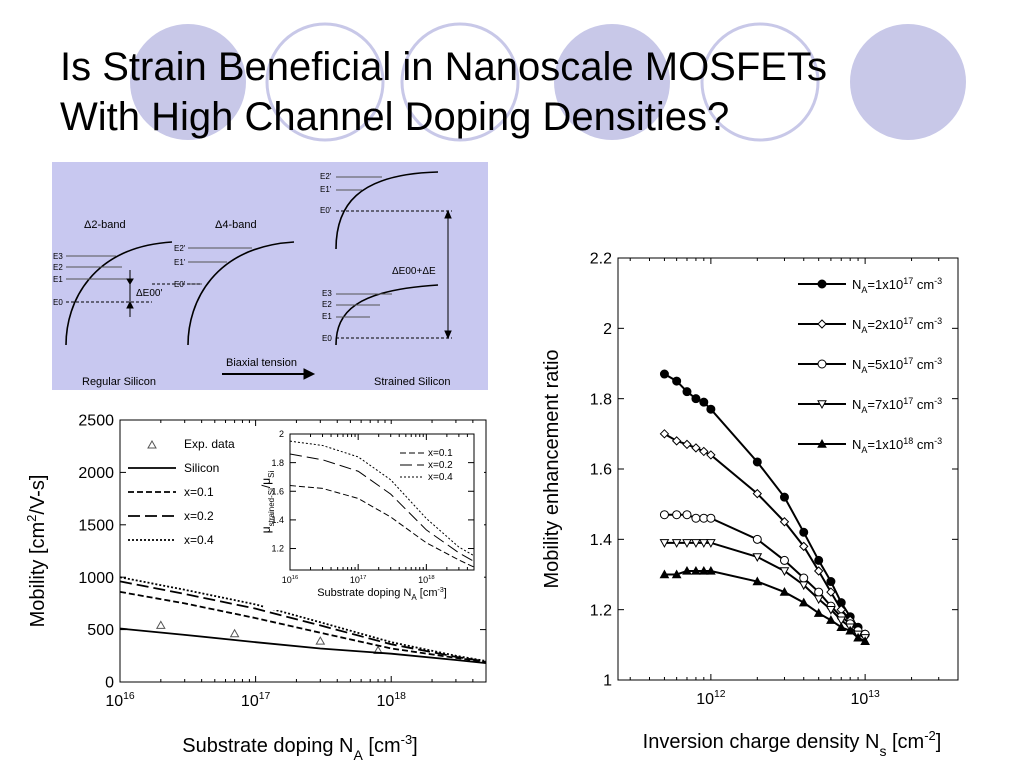 The image size is (1024, 768). What do you see at coordinates (392, 700) in the screenshot?
I see `x-tick-label: 1018` at bounding box center [392, 700].